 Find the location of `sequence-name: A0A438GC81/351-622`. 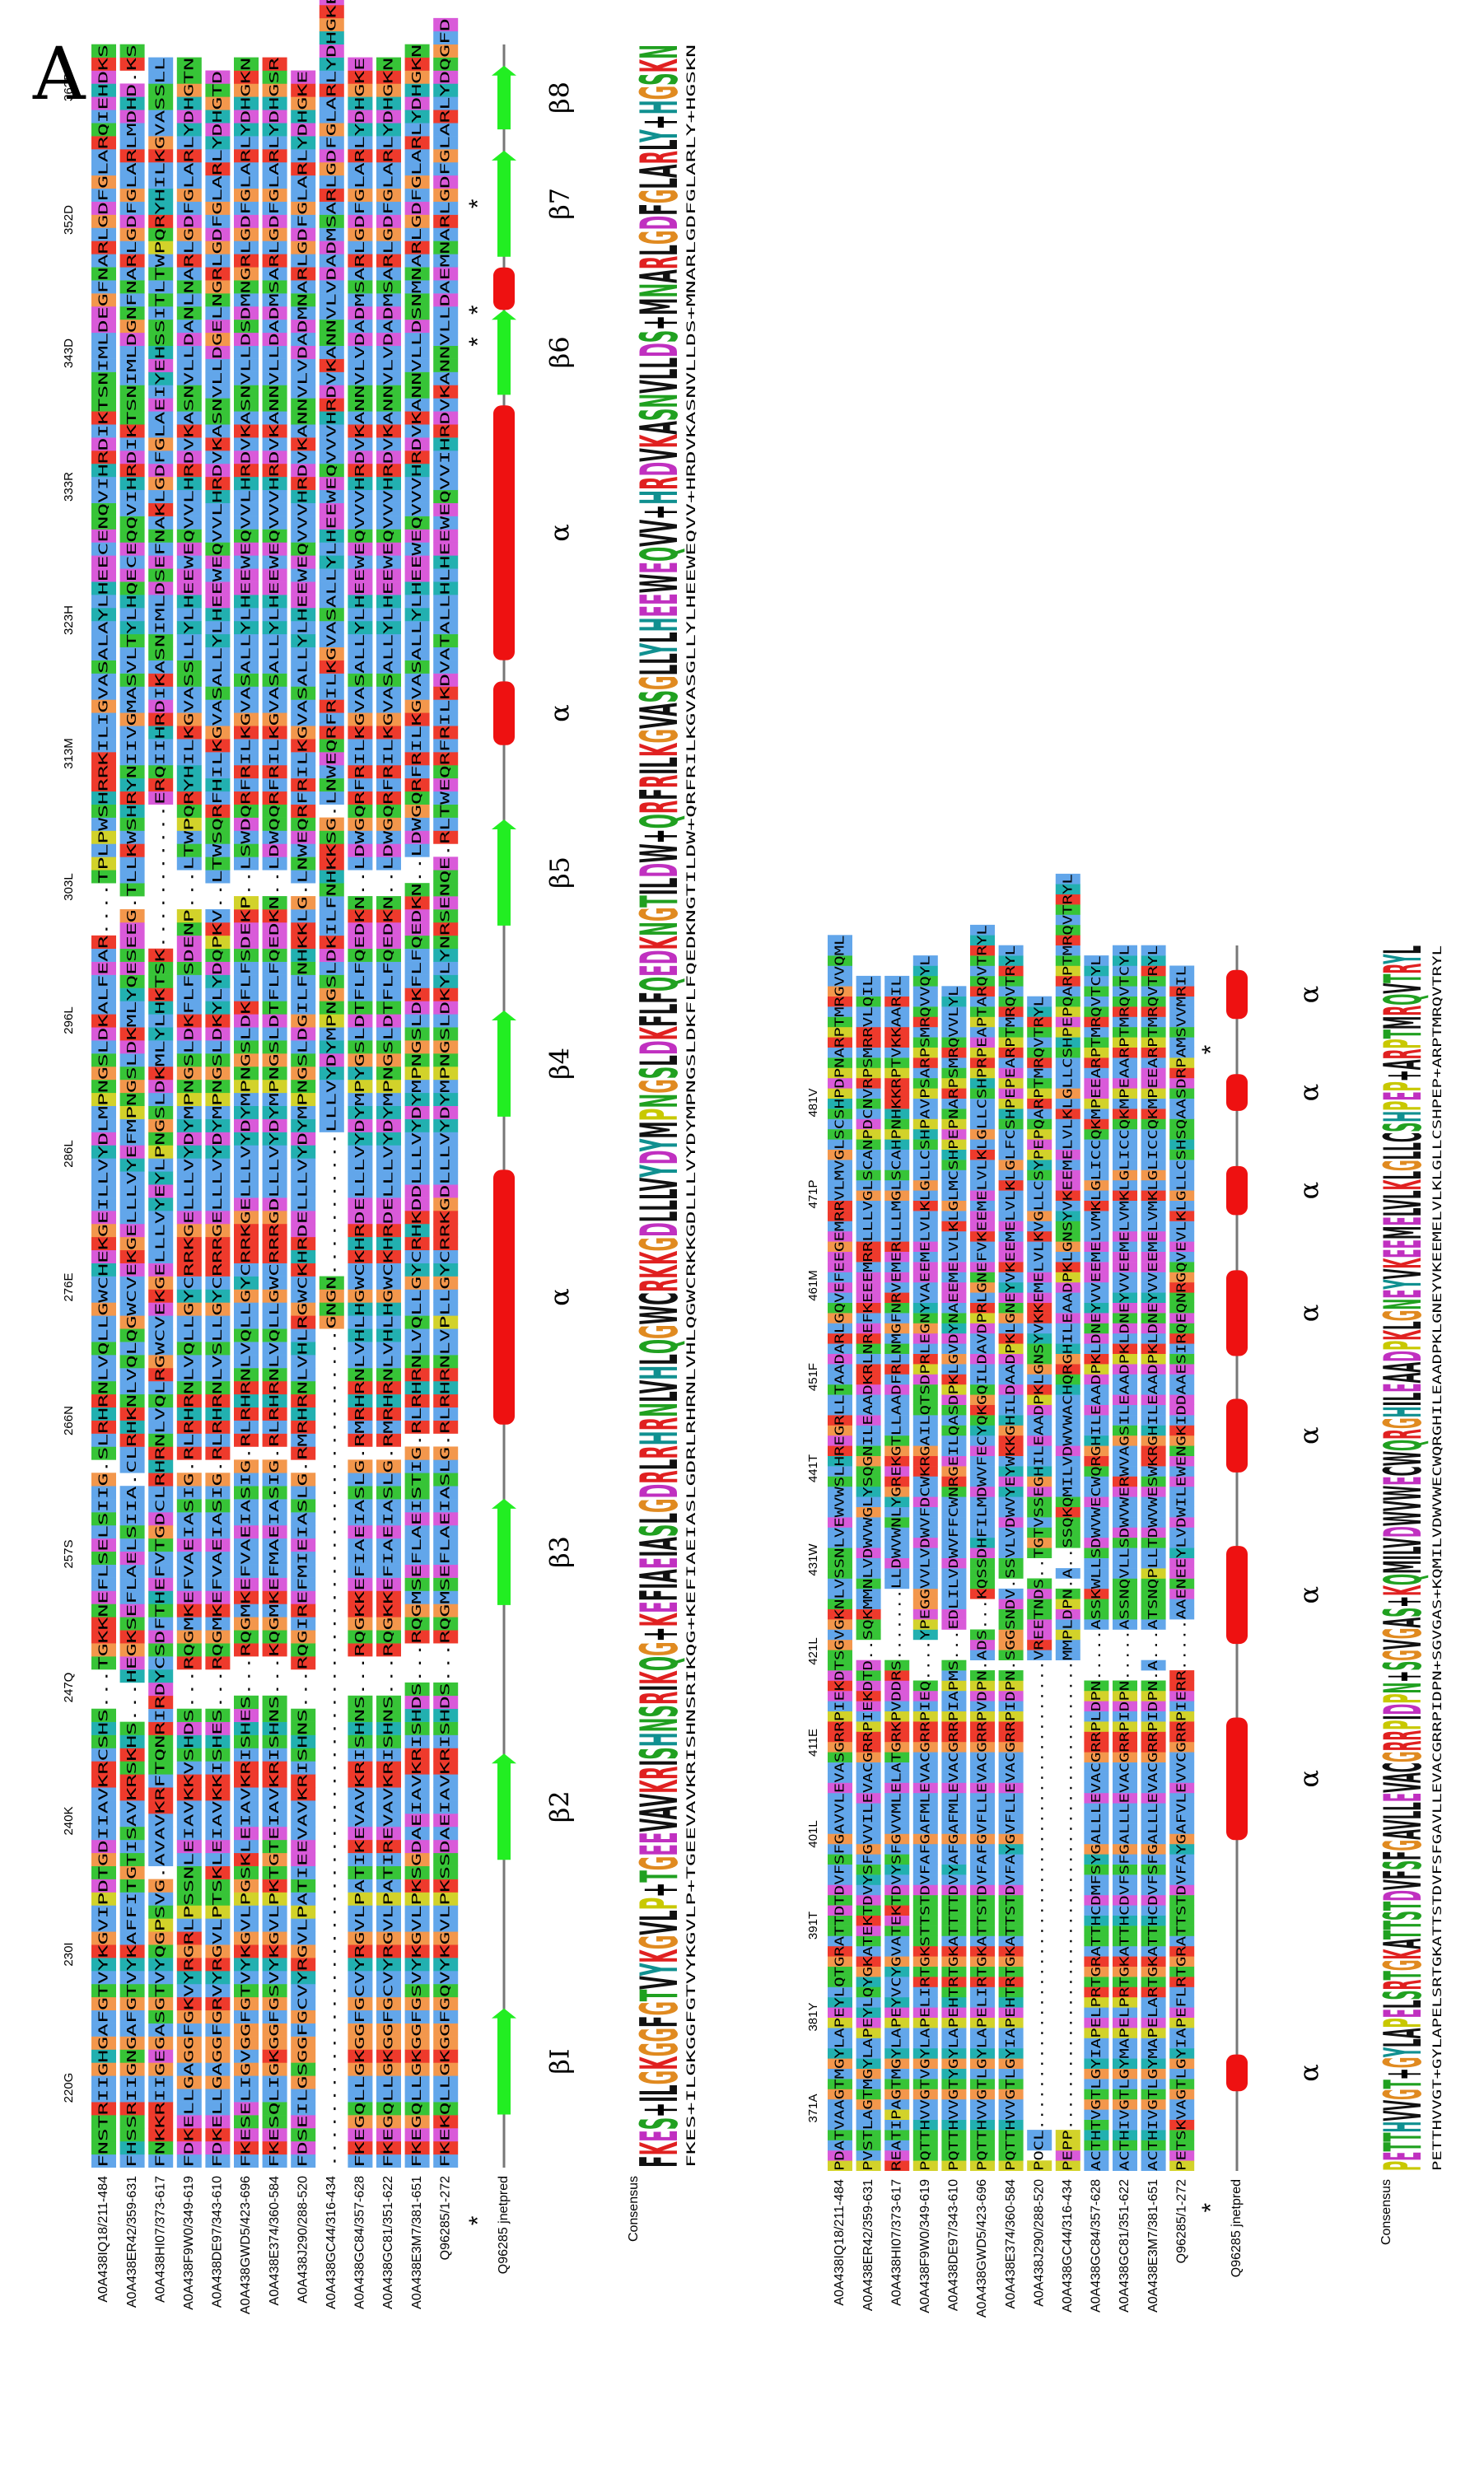

sequence-name: A0A438GC81/351-622 is located at coordinates (1125, 2246).